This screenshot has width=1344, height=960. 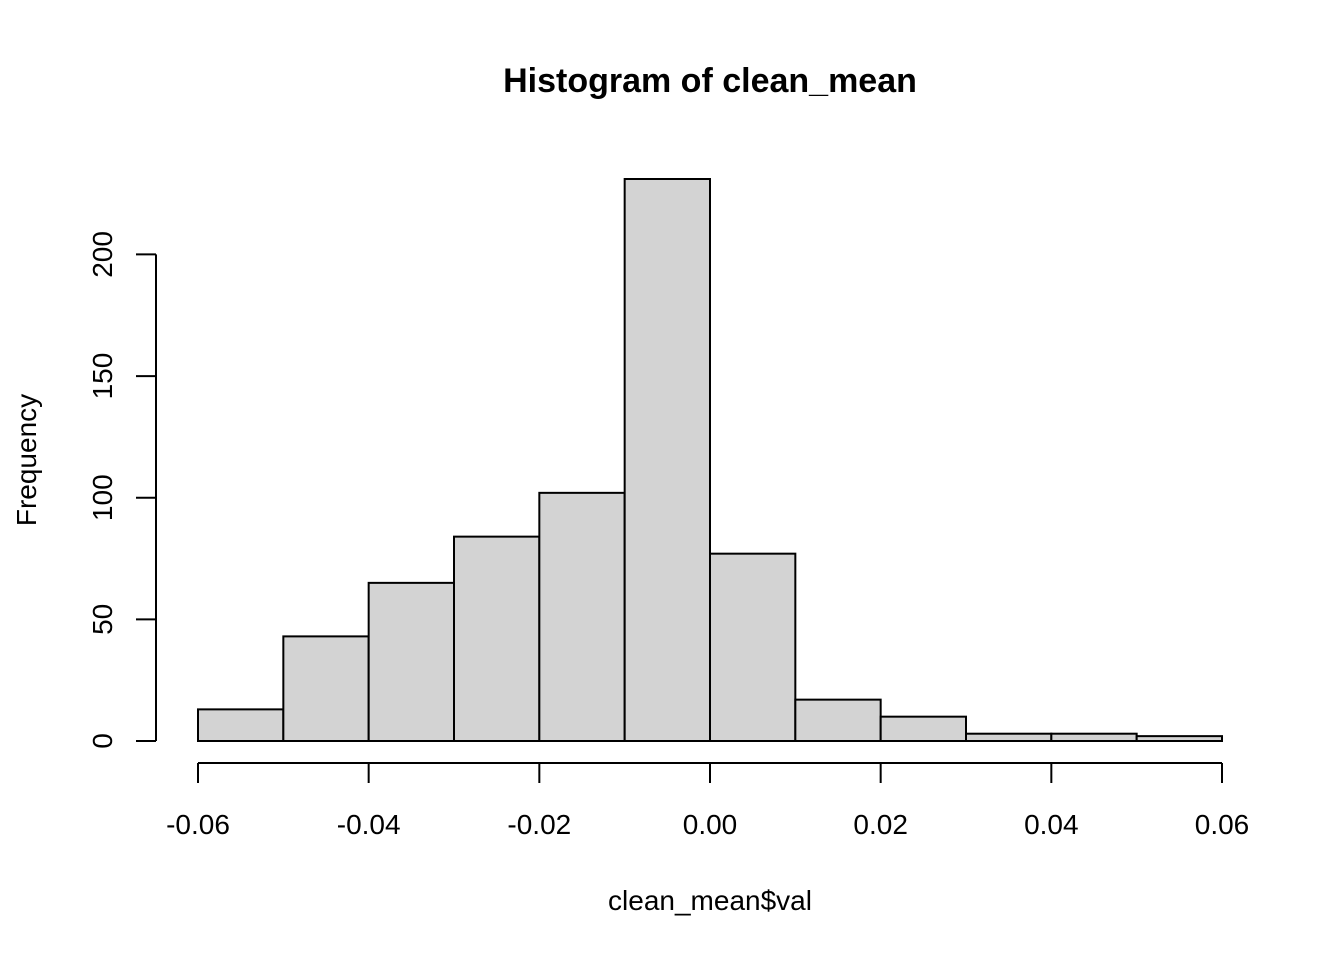 What do you see at coordinates (710, 81) in the screenshot?
I see `chart-title: Histogram of clean_mean` at bounding box center [710, 81].